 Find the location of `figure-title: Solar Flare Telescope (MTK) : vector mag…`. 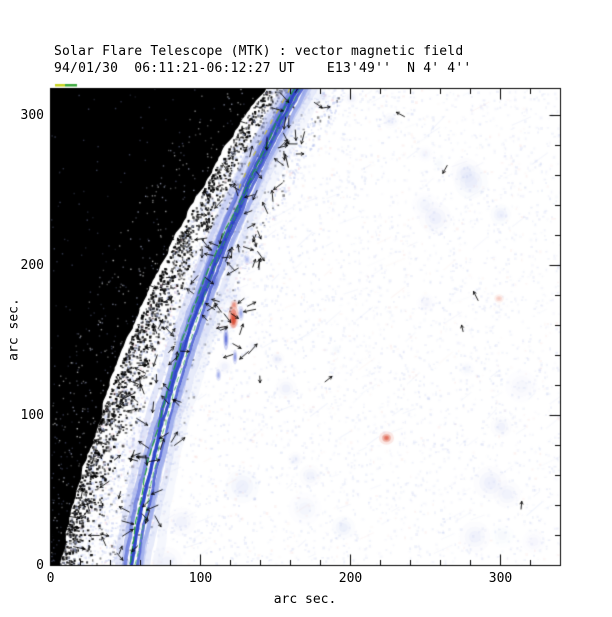

figure-title: Solar Flare Telescope (MTK) : vector mag… is located at coordinates (259, 51).